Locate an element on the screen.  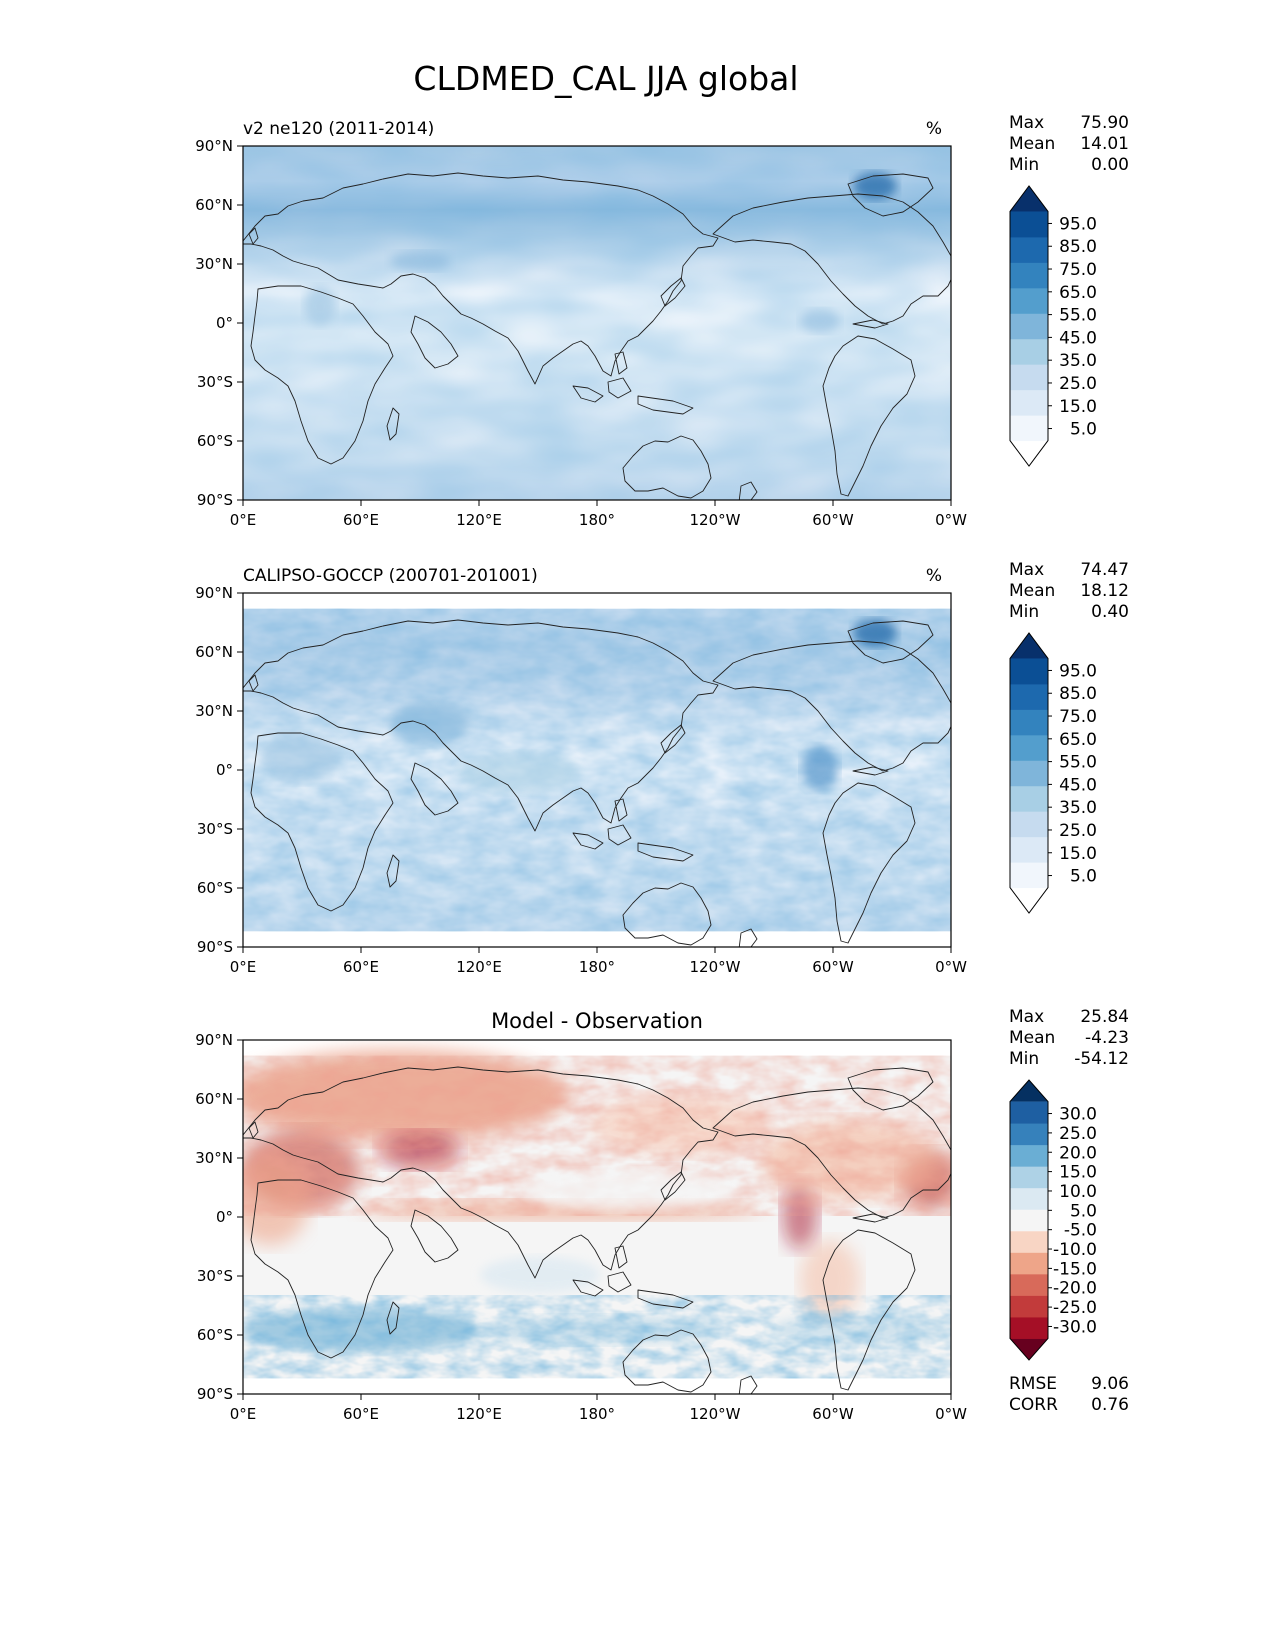
lat-tick-label: 90°N is located at coordinates (214, 593).